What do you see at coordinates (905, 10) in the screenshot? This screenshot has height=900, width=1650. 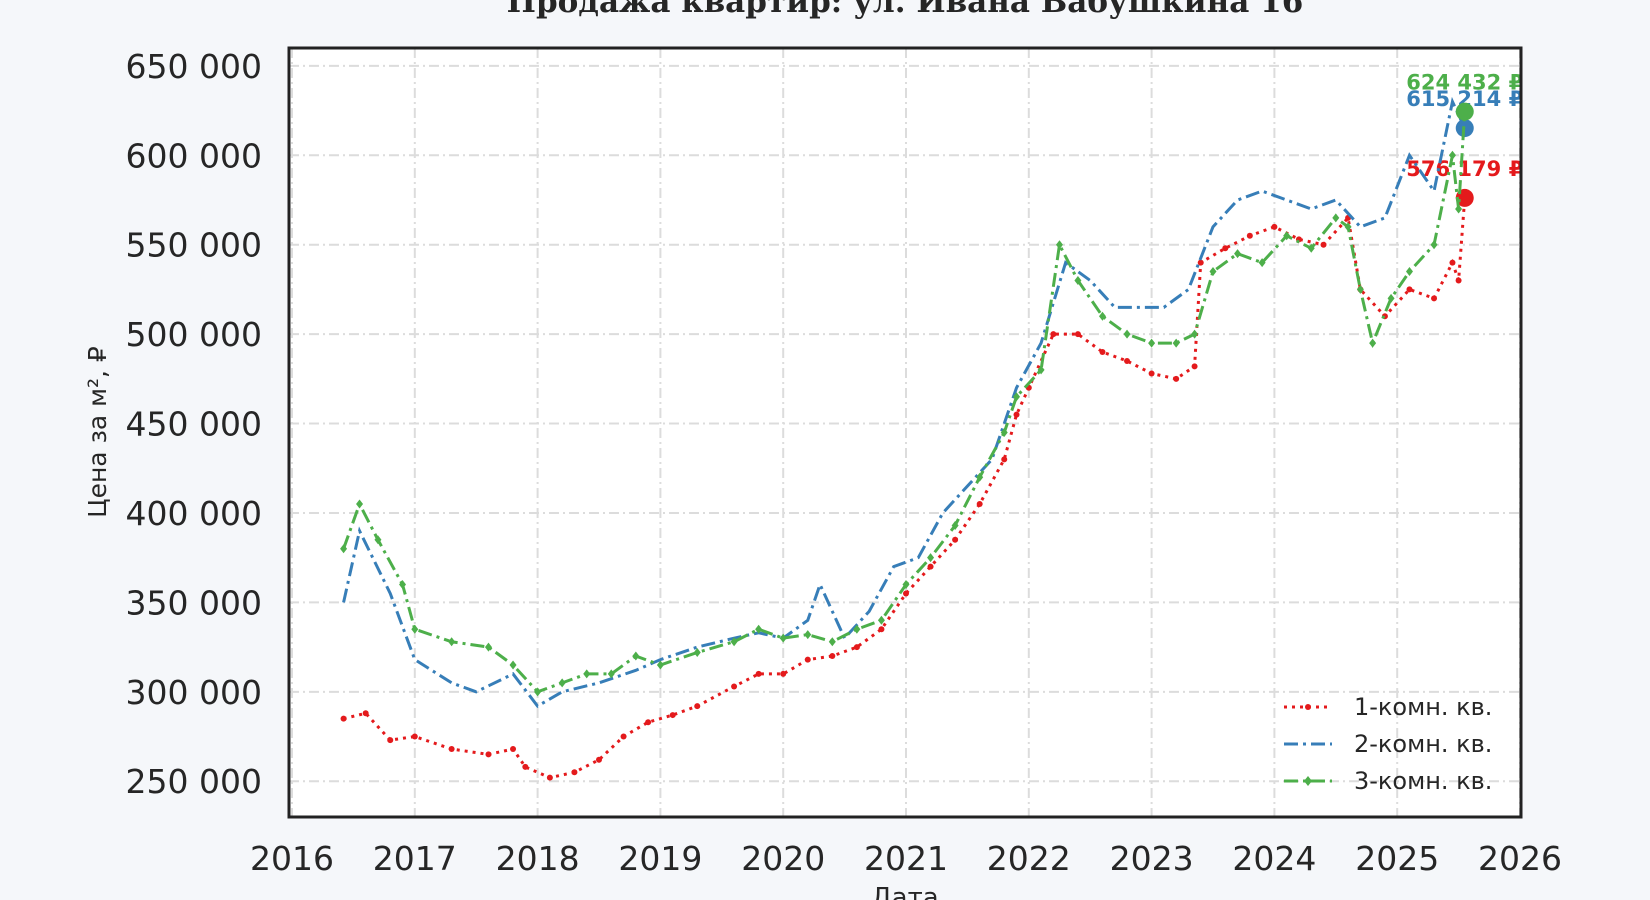 I see `chart-title: Продажа квартир: ул. Ивана Бабушкина 16` at bounding box center [905, 10].